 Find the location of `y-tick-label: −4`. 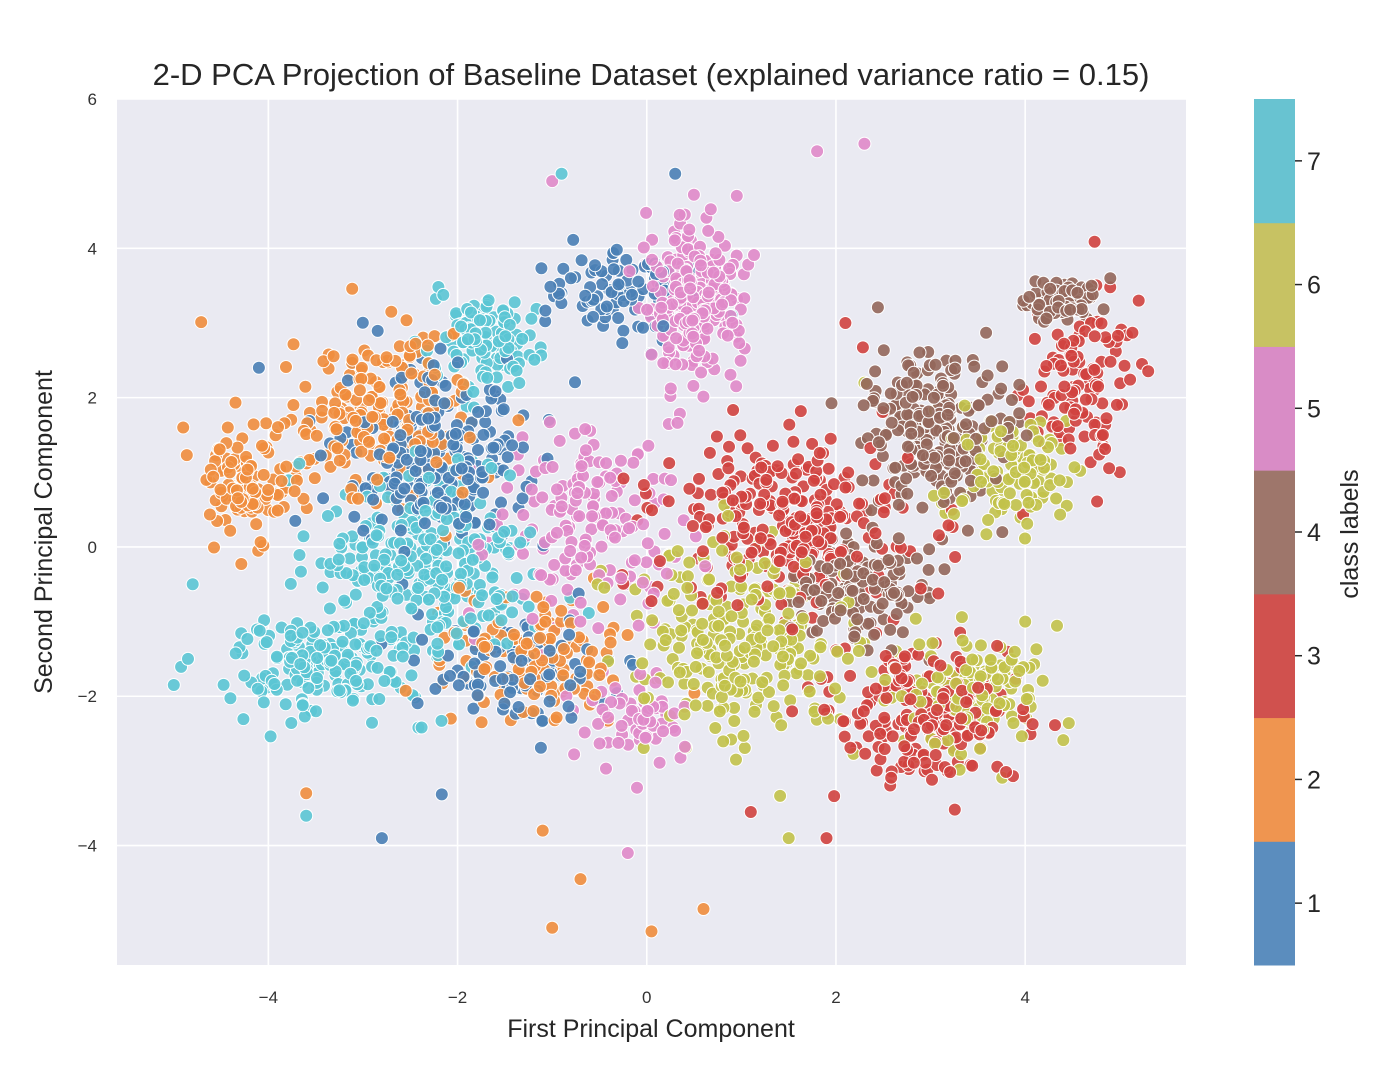

y-tick-label: −4 is located at coordinates (87, 846).